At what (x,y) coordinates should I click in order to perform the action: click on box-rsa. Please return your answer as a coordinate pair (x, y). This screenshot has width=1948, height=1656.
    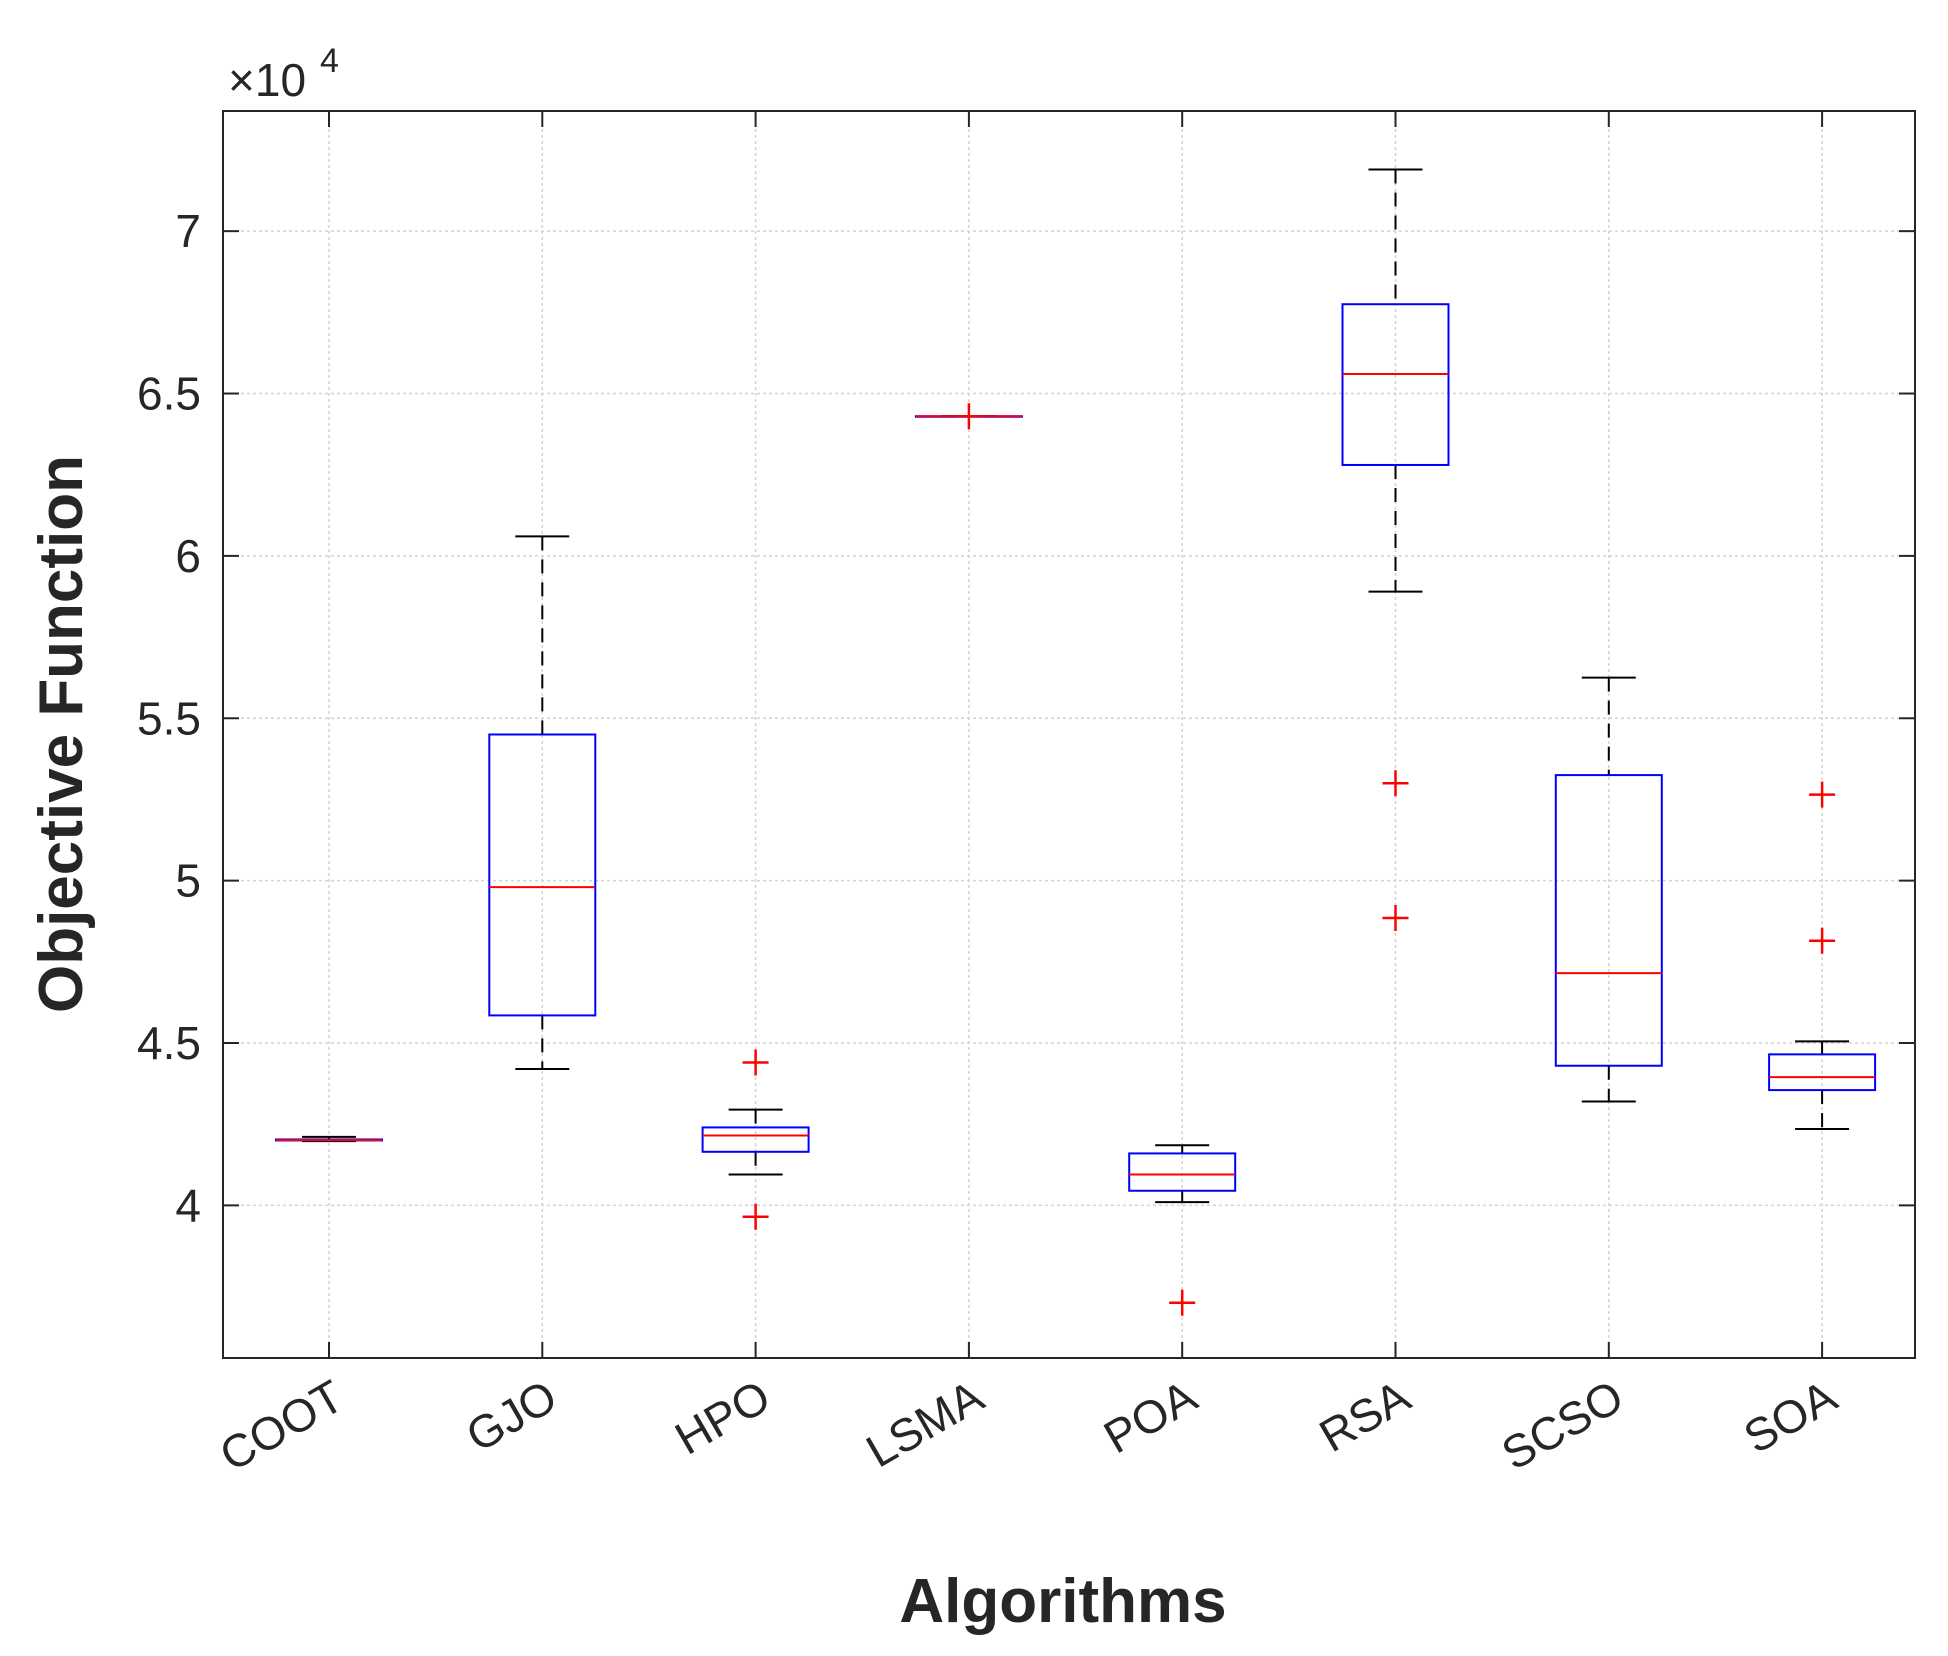
    Looking at the image, I should click on (1395, 549).